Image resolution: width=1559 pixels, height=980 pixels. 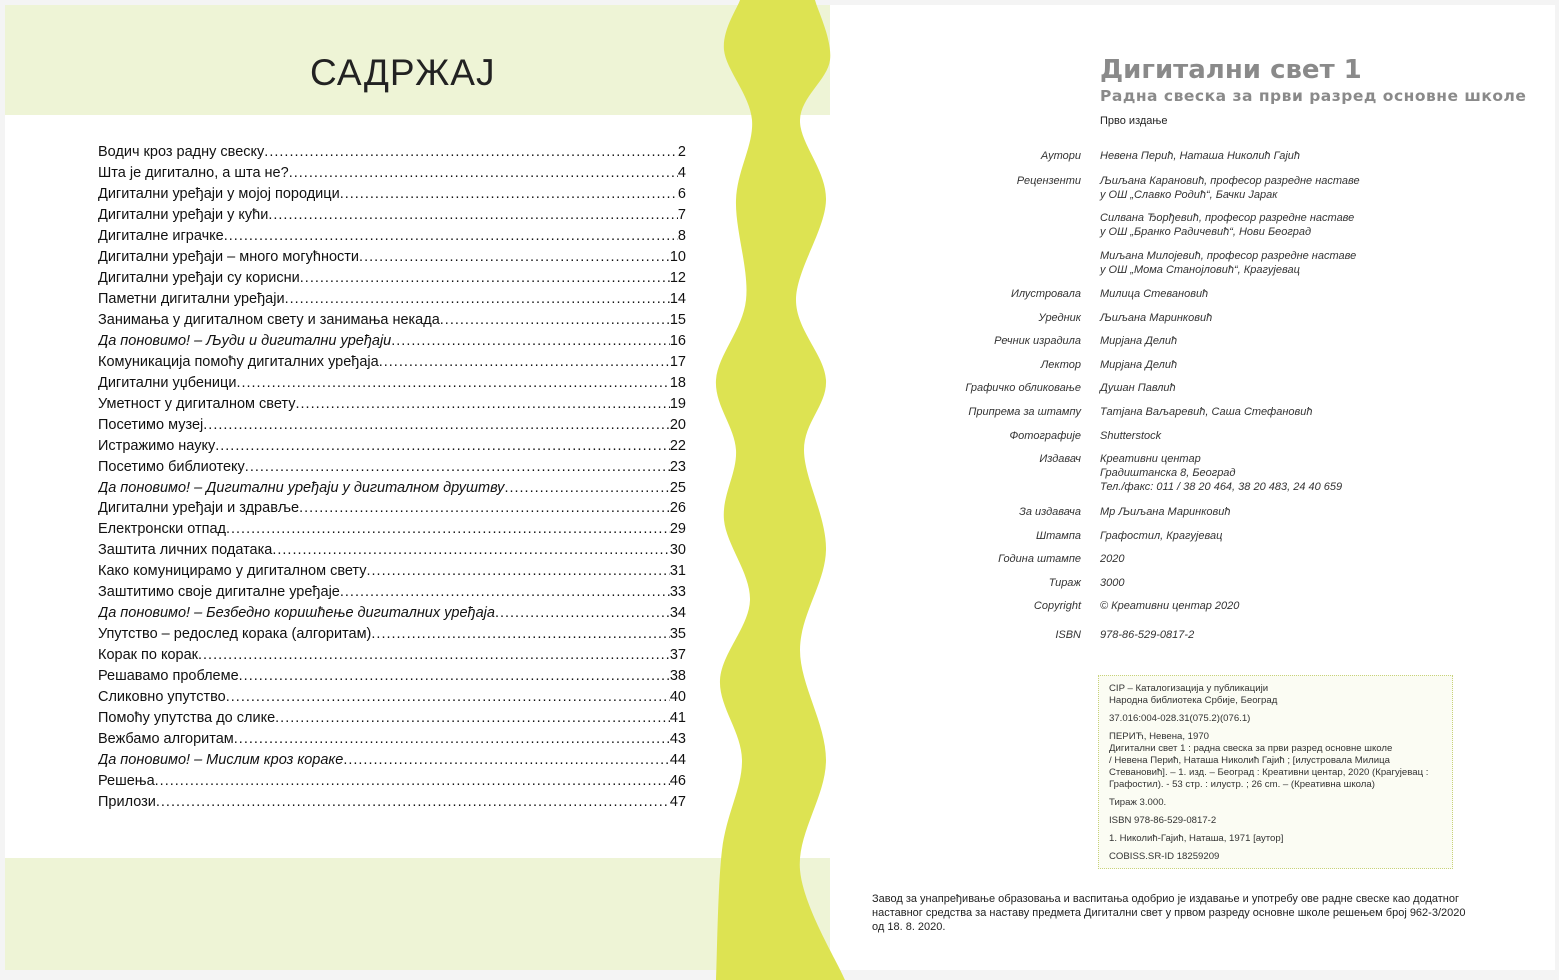 What do you see at coordinates (166, 739) in the screenshot?
I see `toc-item-title: Вежбамо алгоритам` at bounding box center [166, 739].